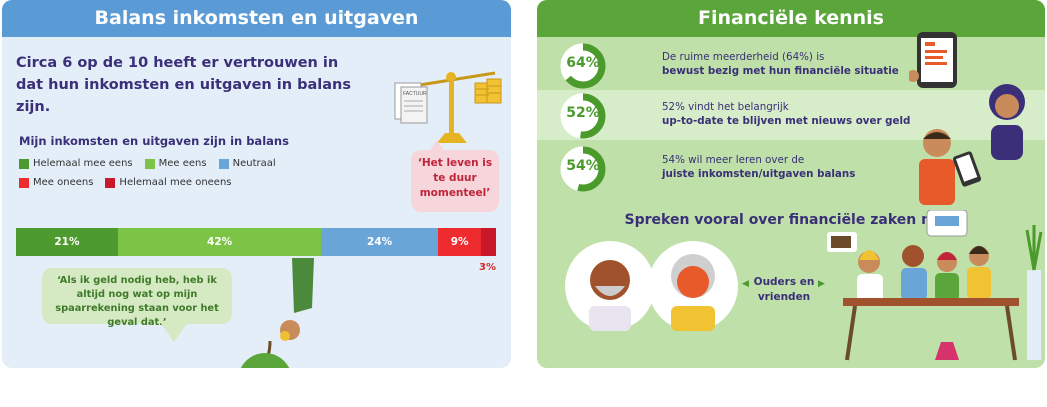 The height and width of the screenshot is (407, 1047). I want to click on legend-item: Mee eens, so click(175, 163).